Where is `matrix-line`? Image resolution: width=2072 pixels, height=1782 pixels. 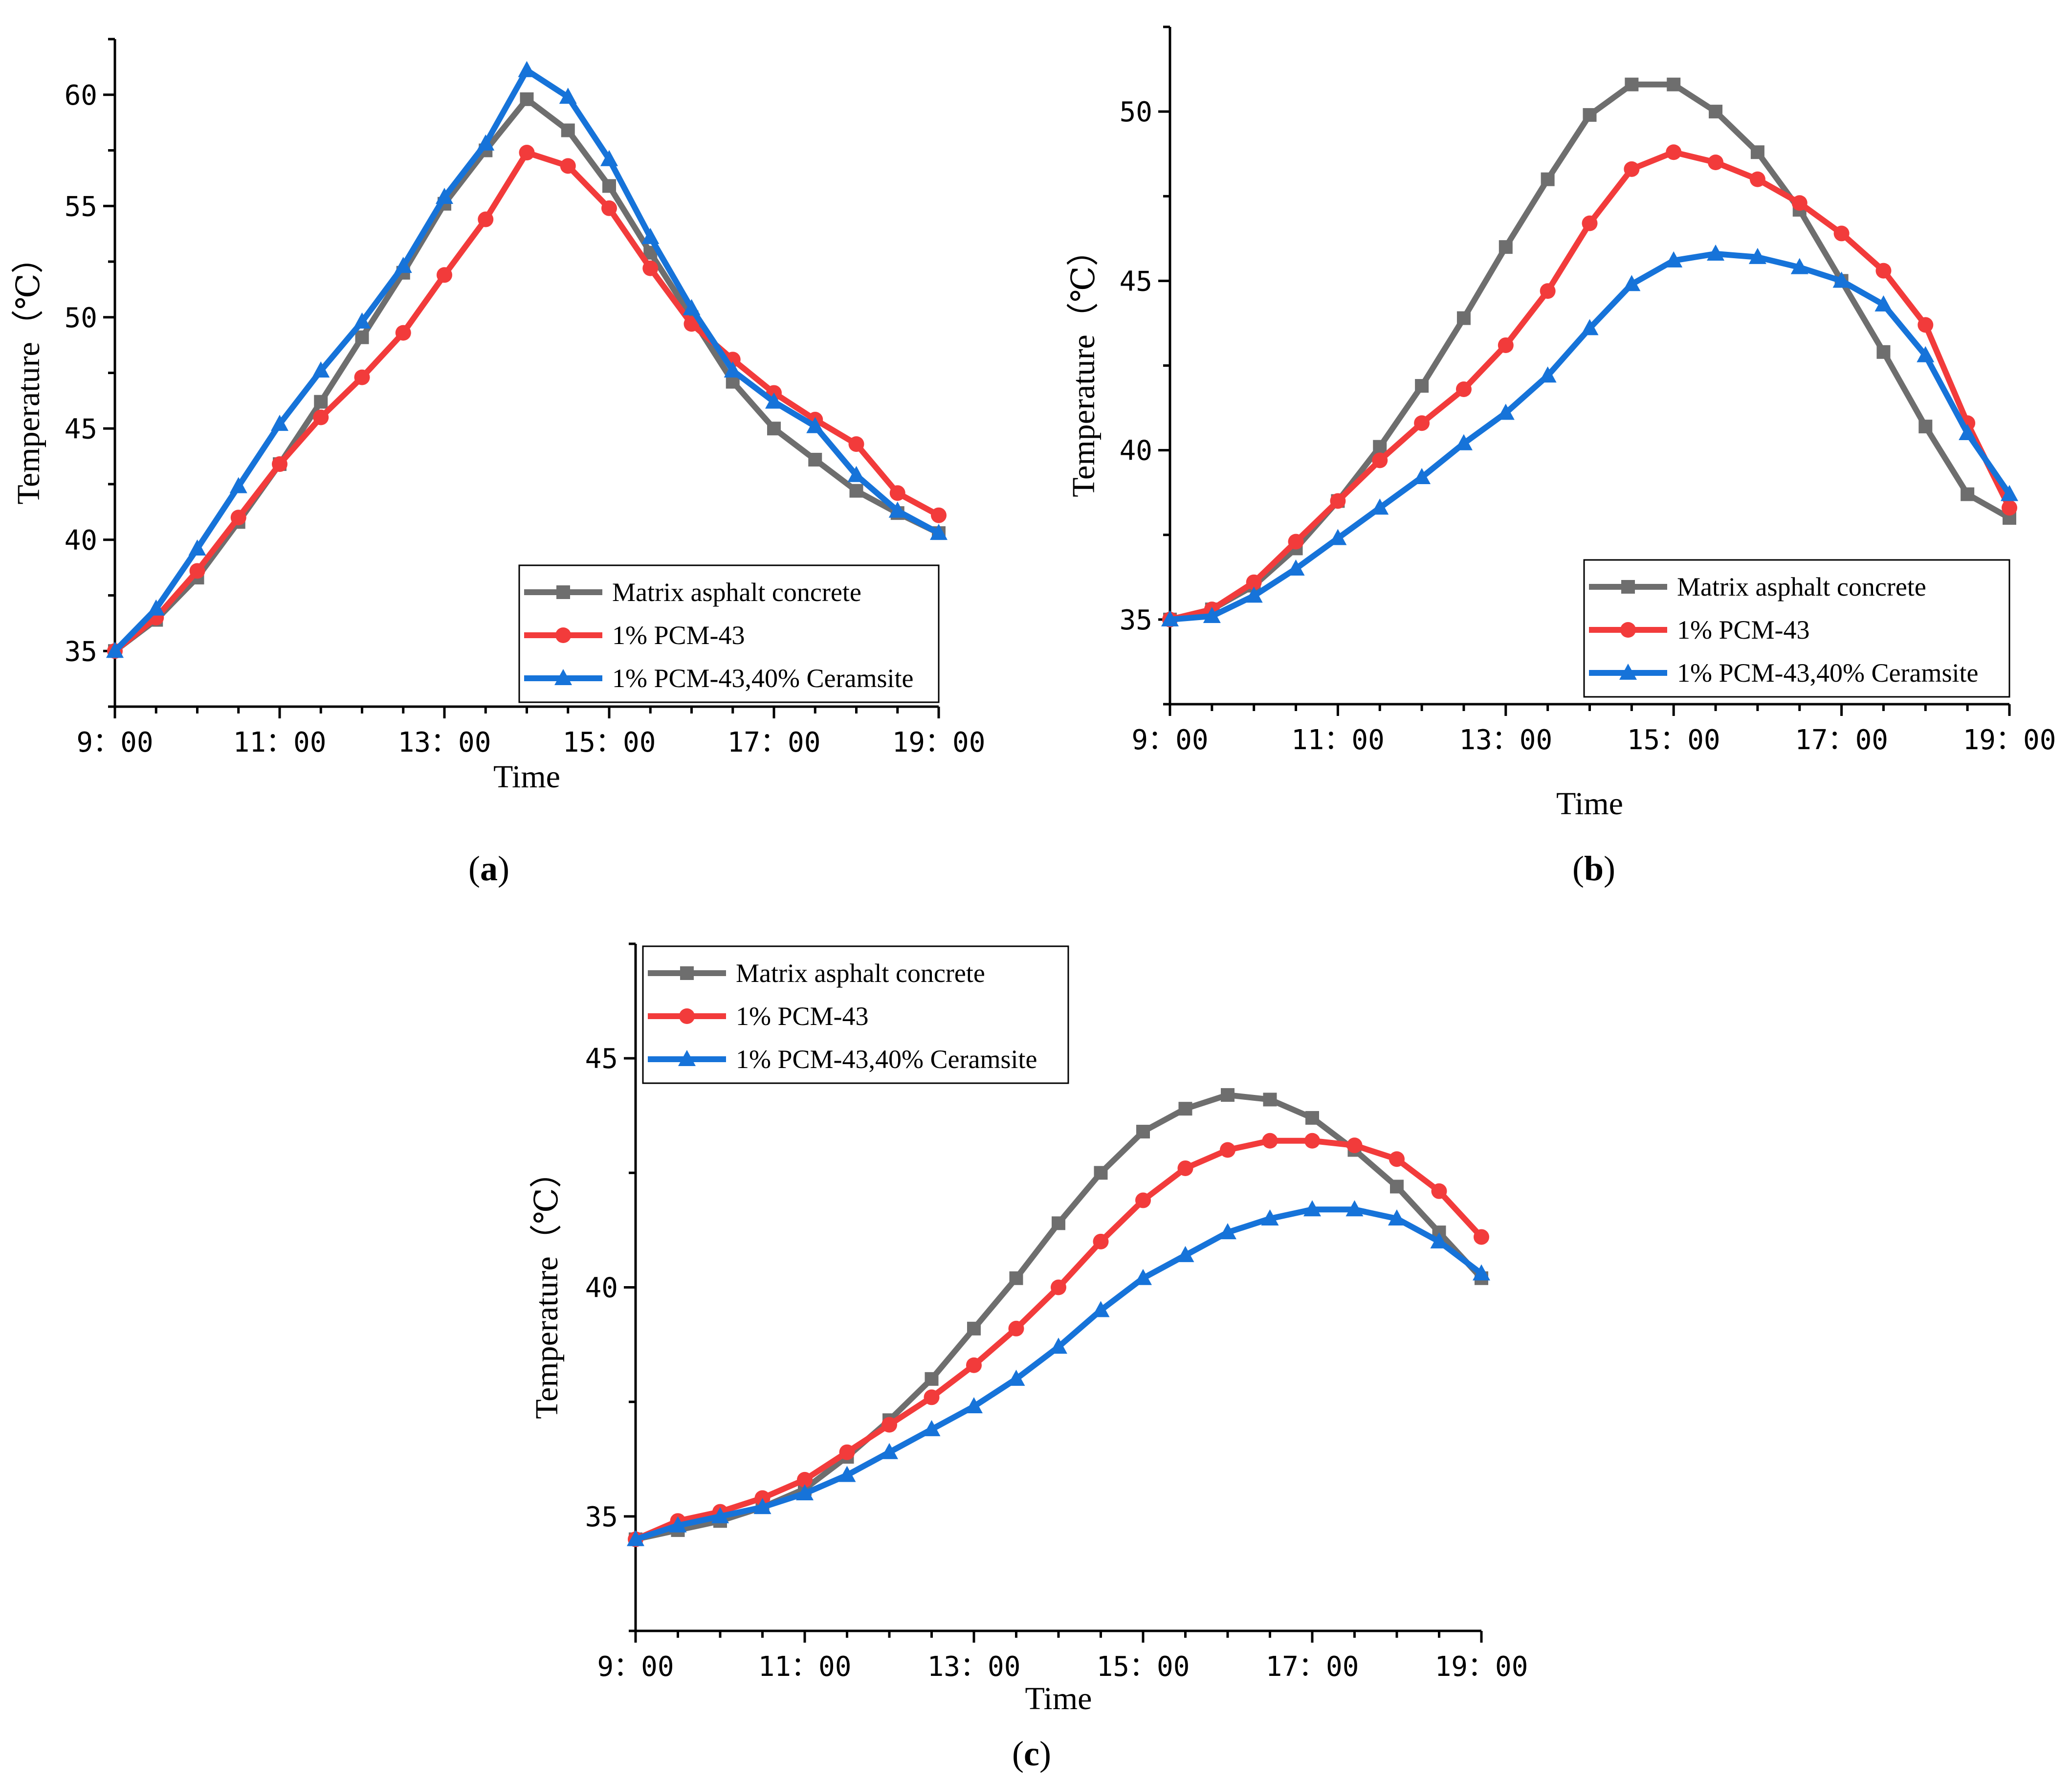
matrix-line is located at coordinates (1058, 1317).